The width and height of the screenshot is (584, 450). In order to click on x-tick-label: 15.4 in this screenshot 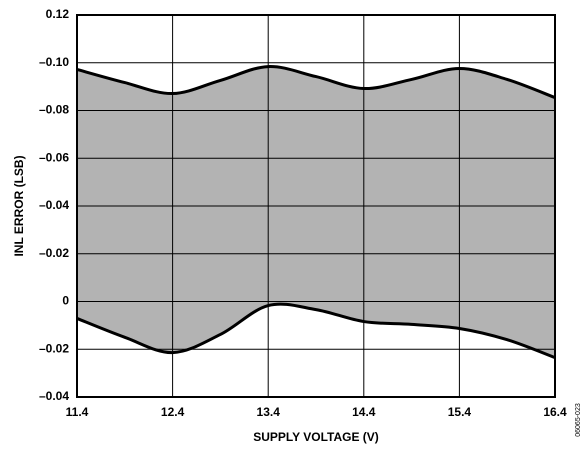, I will do `click(460, 412)`.